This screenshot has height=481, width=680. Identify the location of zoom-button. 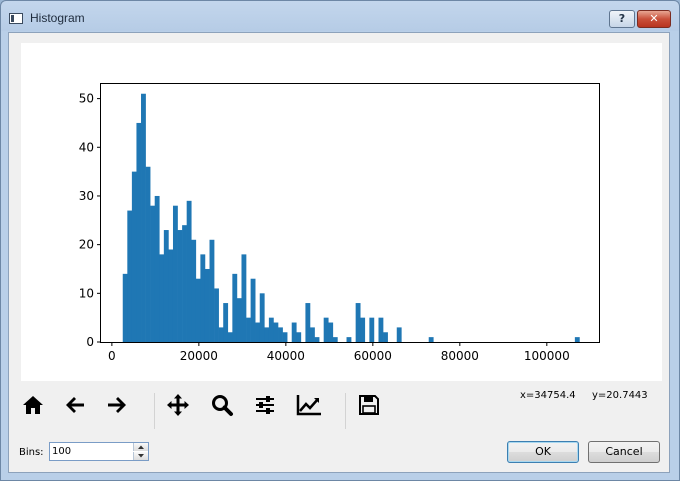
(227, 410).